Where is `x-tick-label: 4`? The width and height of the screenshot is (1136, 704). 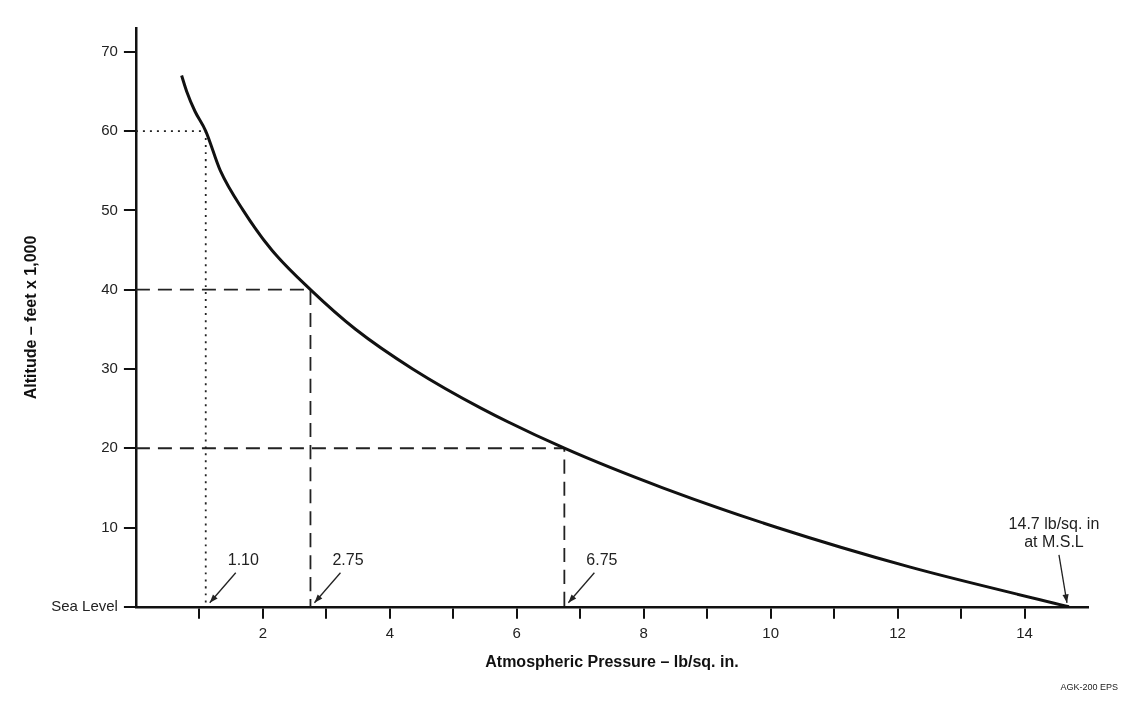 x-tick-label: 4 is located at coordinates (389, 632).